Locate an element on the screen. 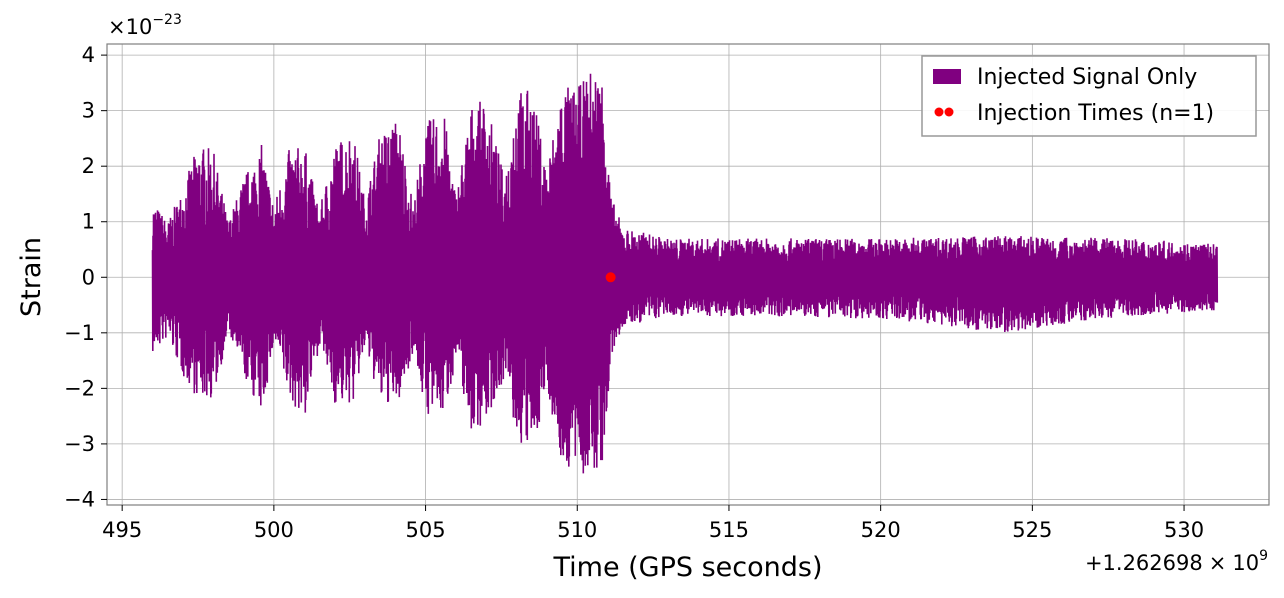  x-tick-label: 505 is located at coordinates (426, 530).